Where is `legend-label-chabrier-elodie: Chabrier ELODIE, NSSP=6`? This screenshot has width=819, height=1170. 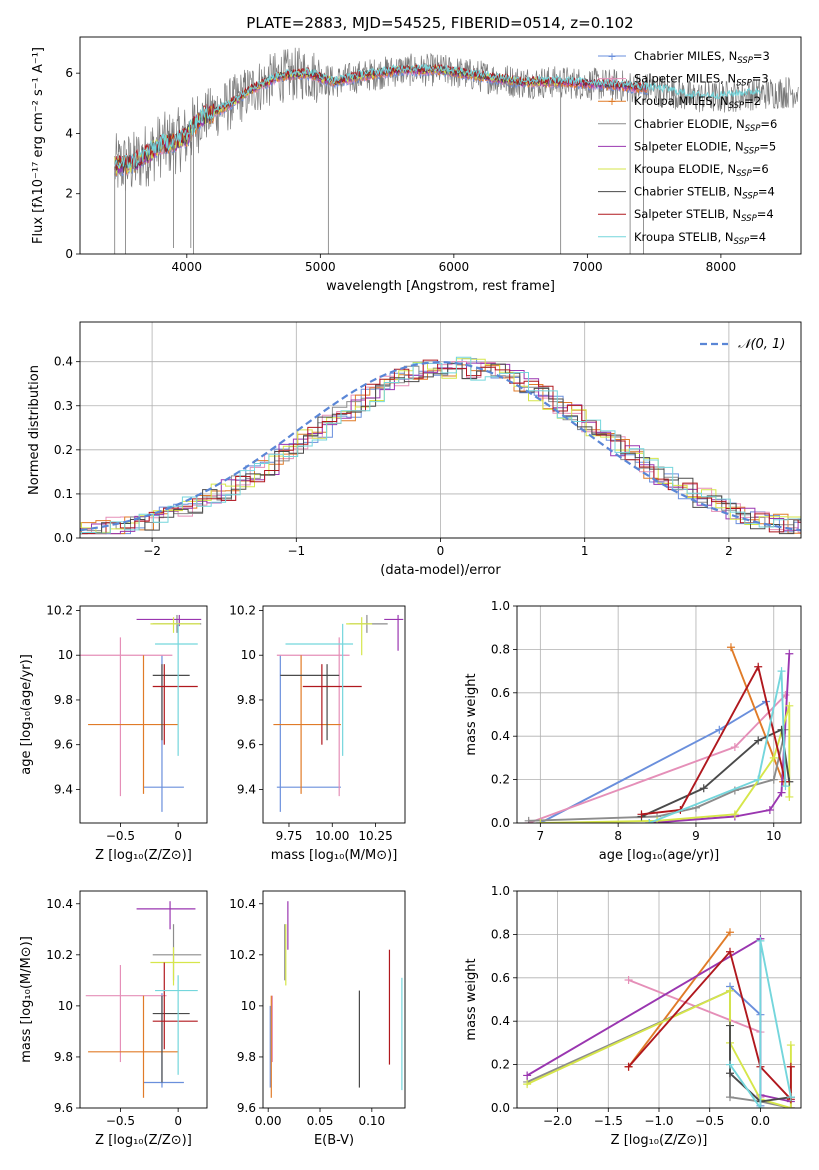 legend-label-chabrier-elodie: Chabrier ELODIE, NSSP=6 is located at coordinates (705, 125).